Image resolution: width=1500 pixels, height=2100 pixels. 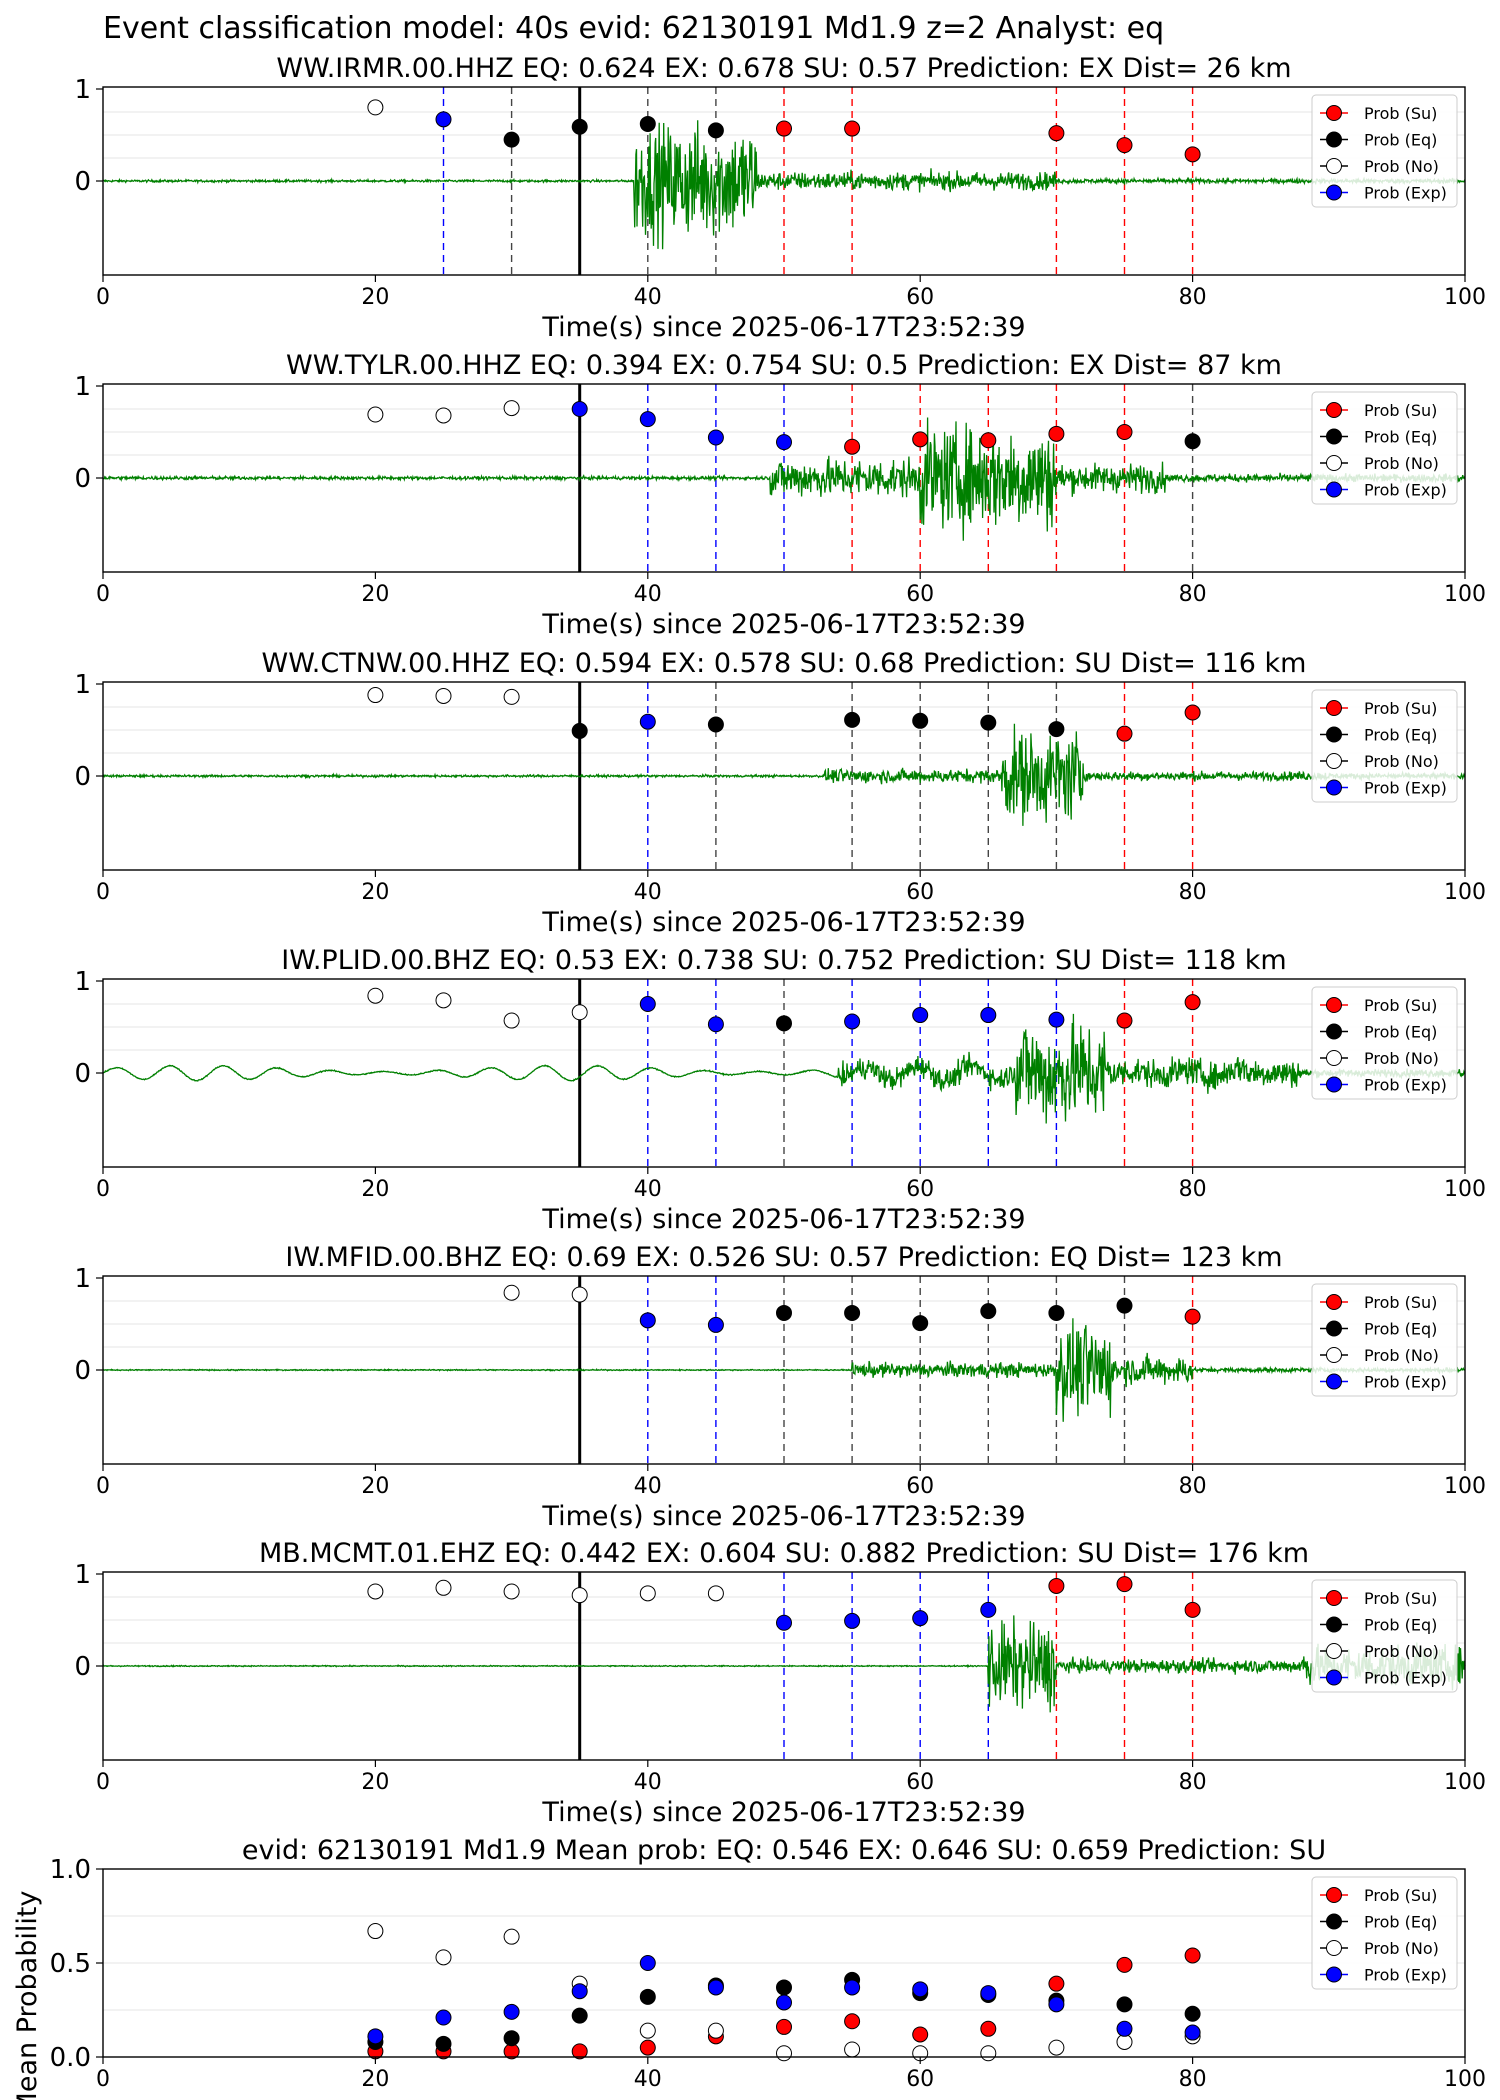 I want to click on y-tick-label: 1.0, so click(x=70, y=1870).